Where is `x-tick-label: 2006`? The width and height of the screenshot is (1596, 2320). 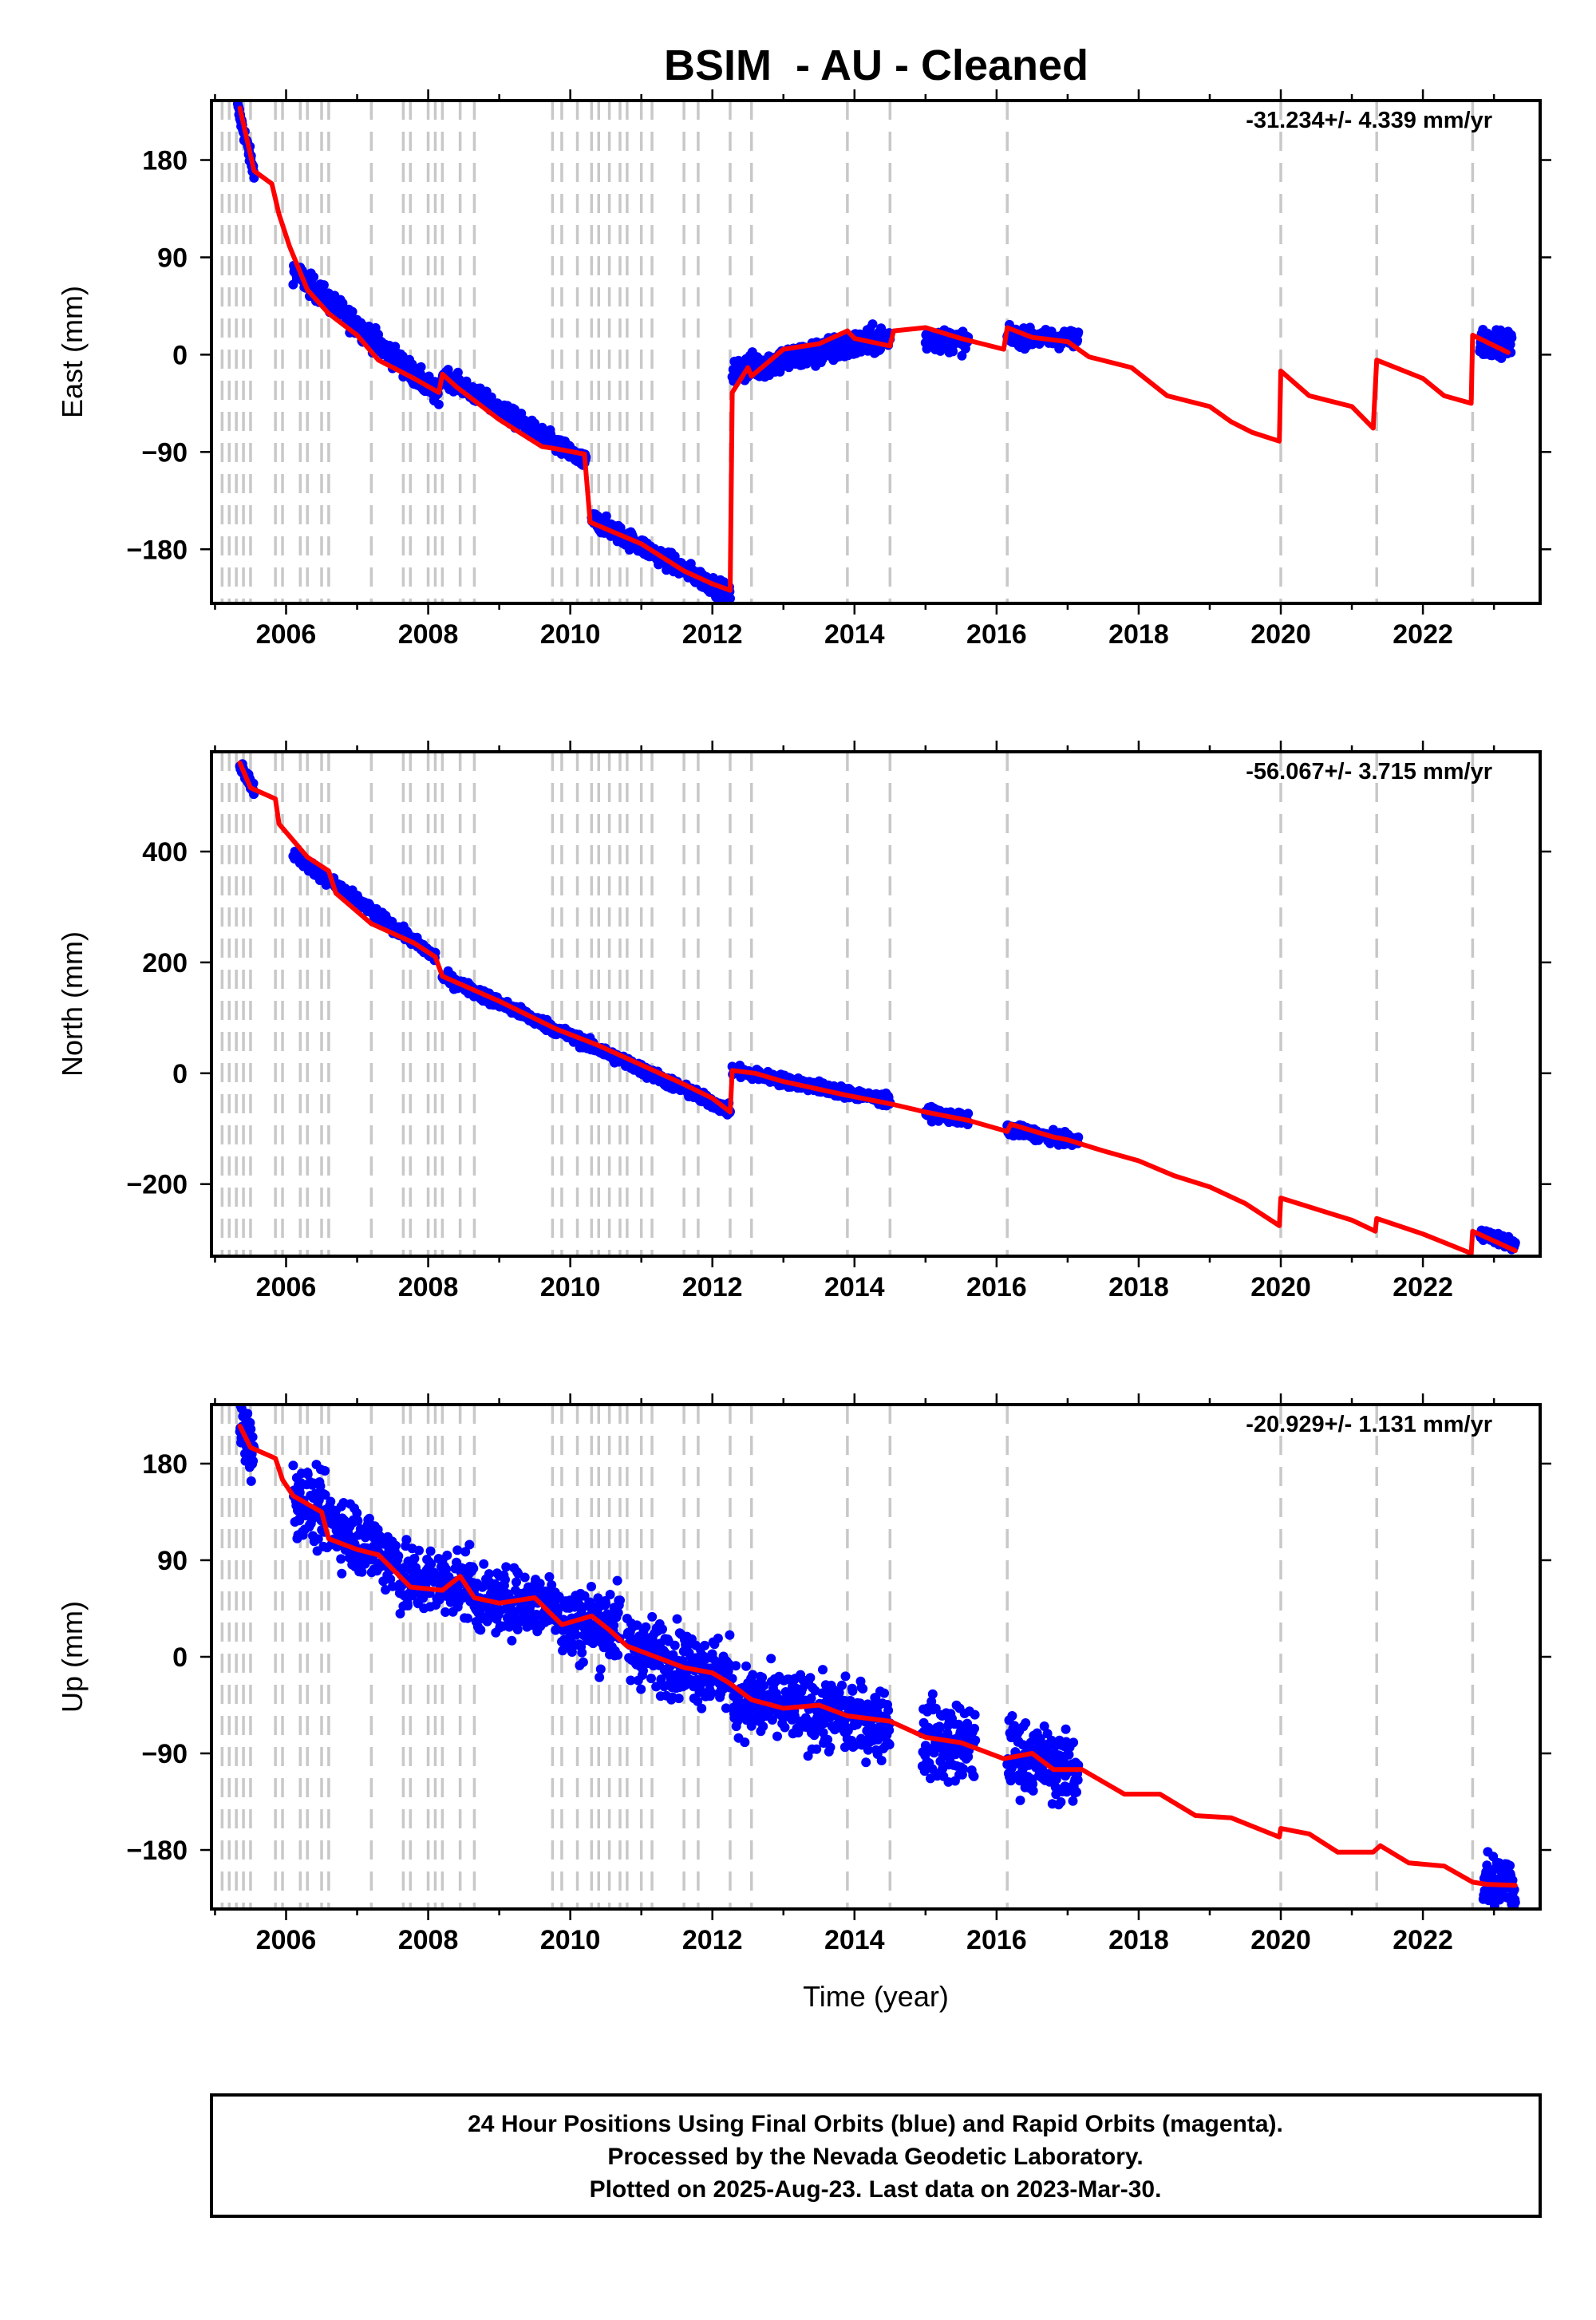
x-tick-label: 2006 is located at coordinates (286, 634).